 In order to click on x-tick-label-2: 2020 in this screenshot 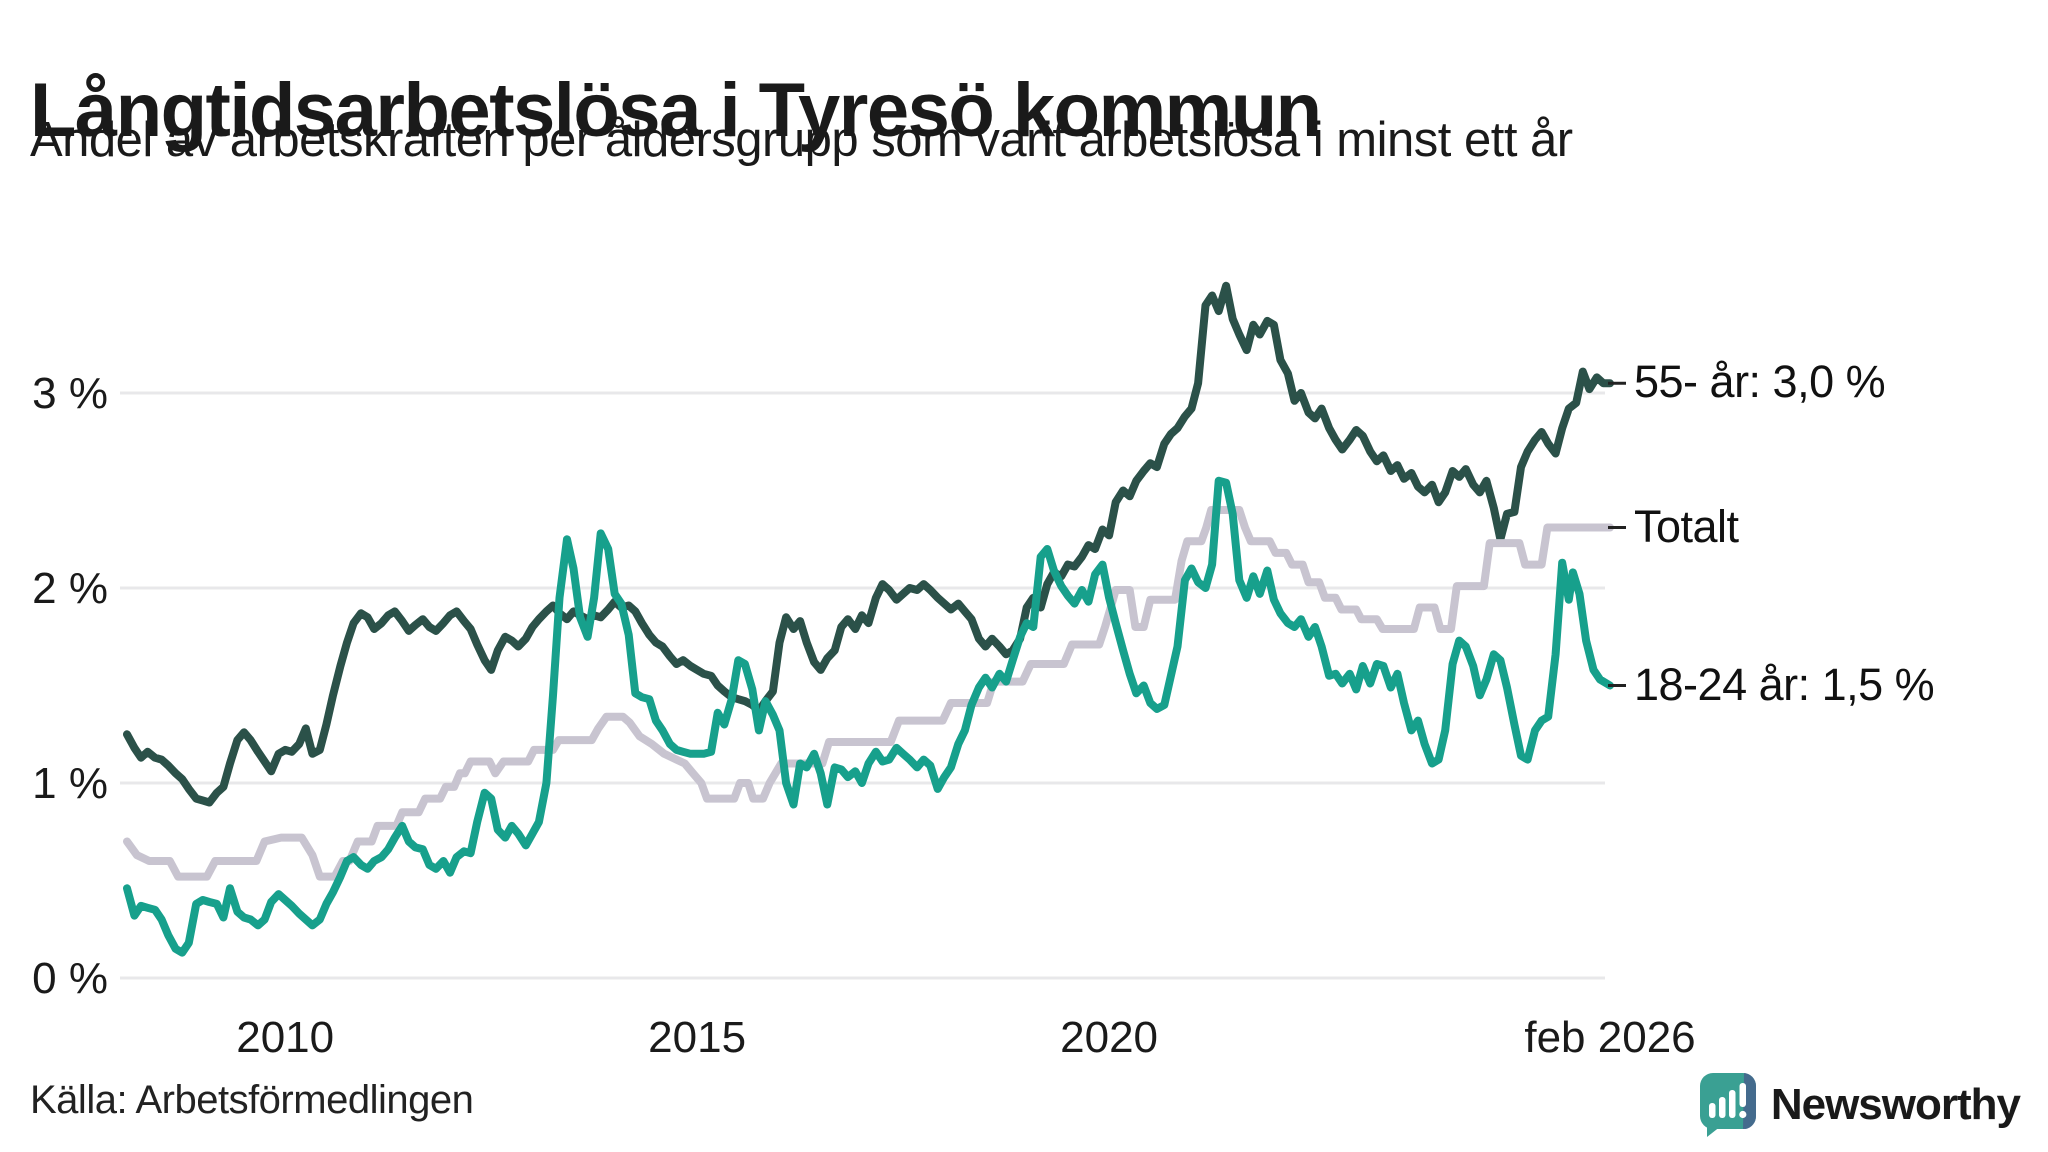, I will do `click(1109, 1037)`.